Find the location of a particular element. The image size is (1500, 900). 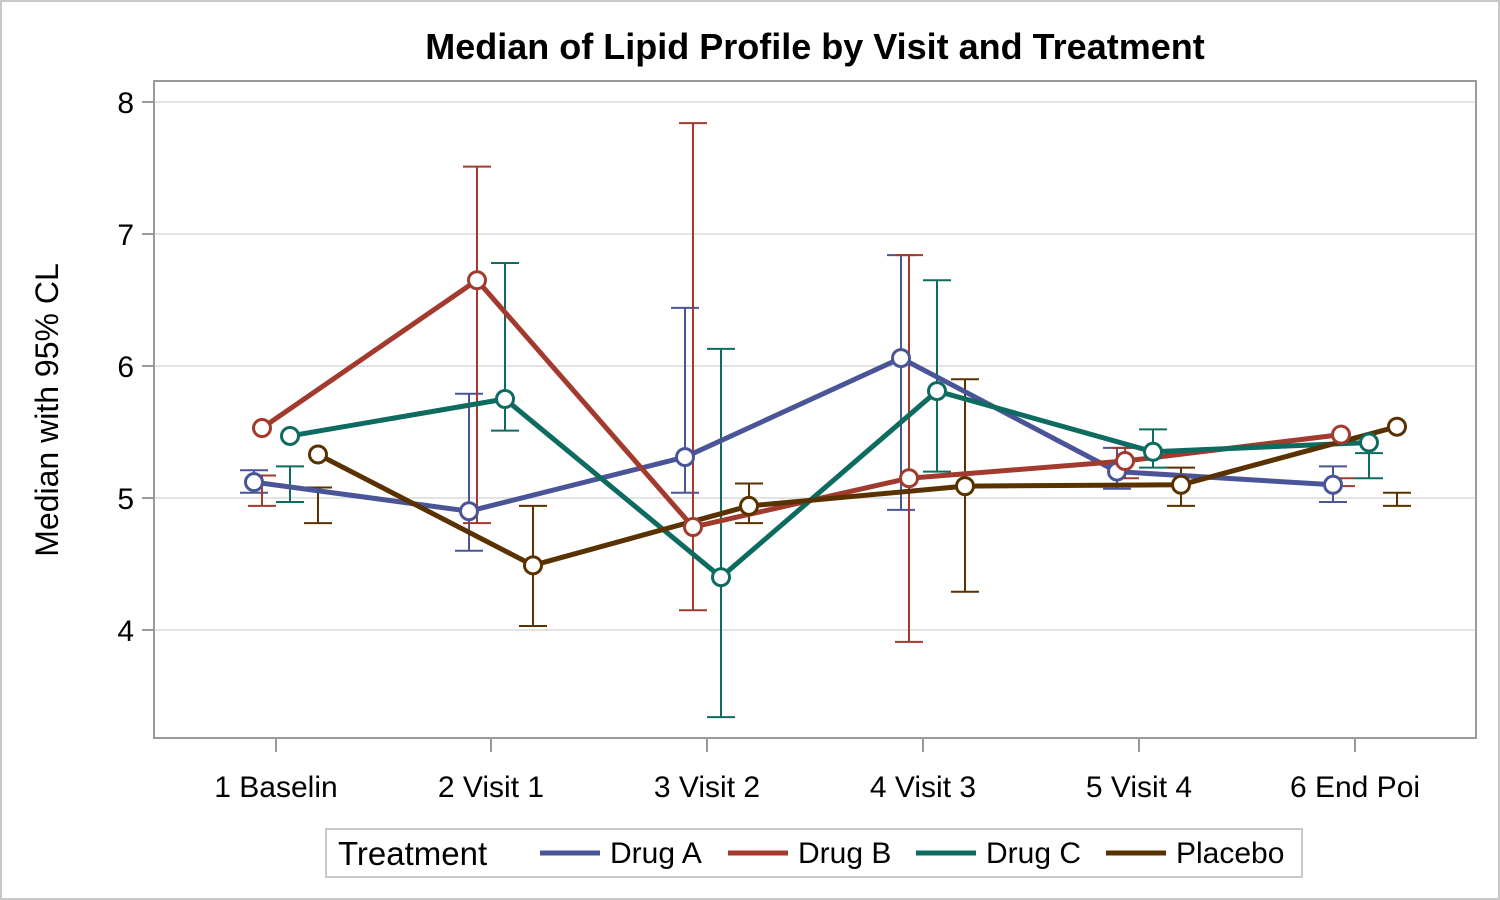

legend-label: Placebo is located at coordinates (1230, 853).